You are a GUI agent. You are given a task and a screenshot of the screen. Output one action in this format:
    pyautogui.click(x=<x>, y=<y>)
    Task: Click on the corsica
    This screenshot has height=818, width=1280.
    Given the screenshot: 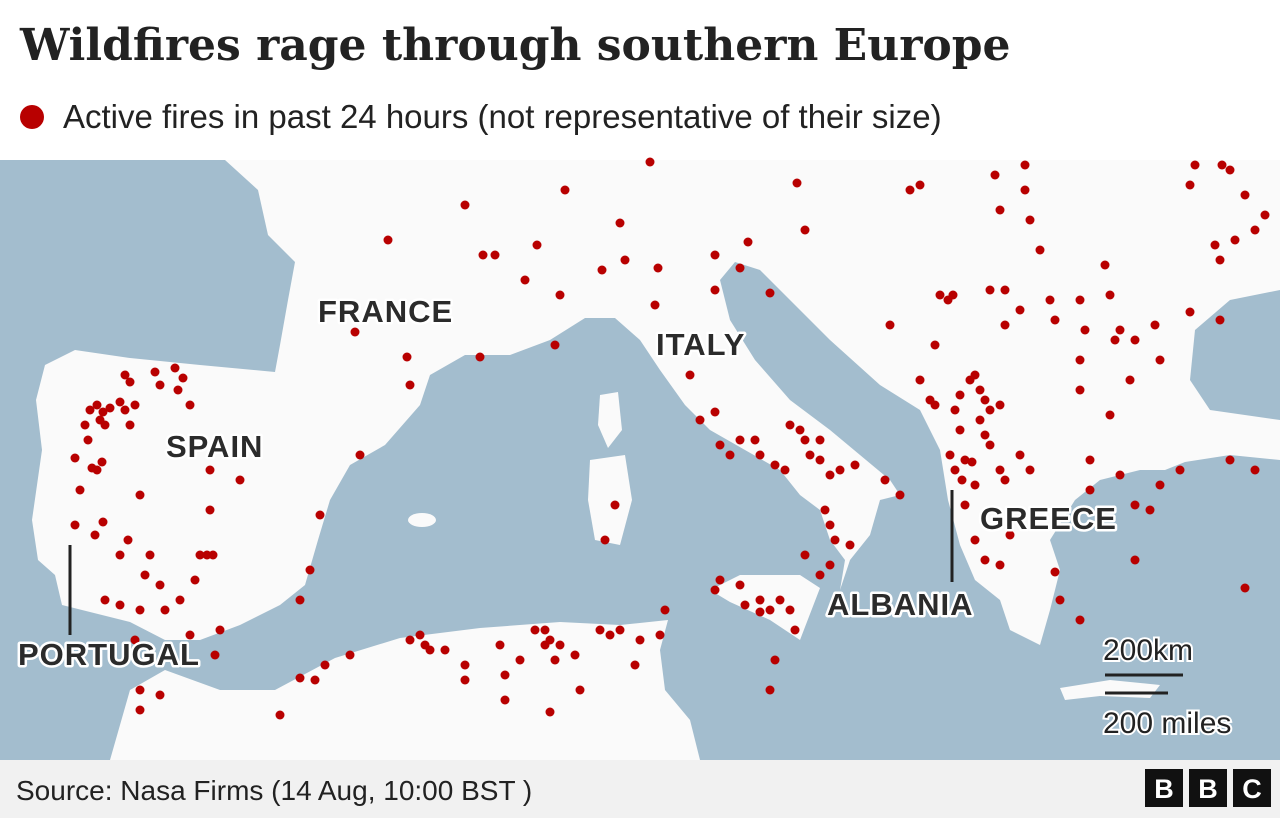 What is the action you would take?
    pyautogui.click(x=610, y=420)
    